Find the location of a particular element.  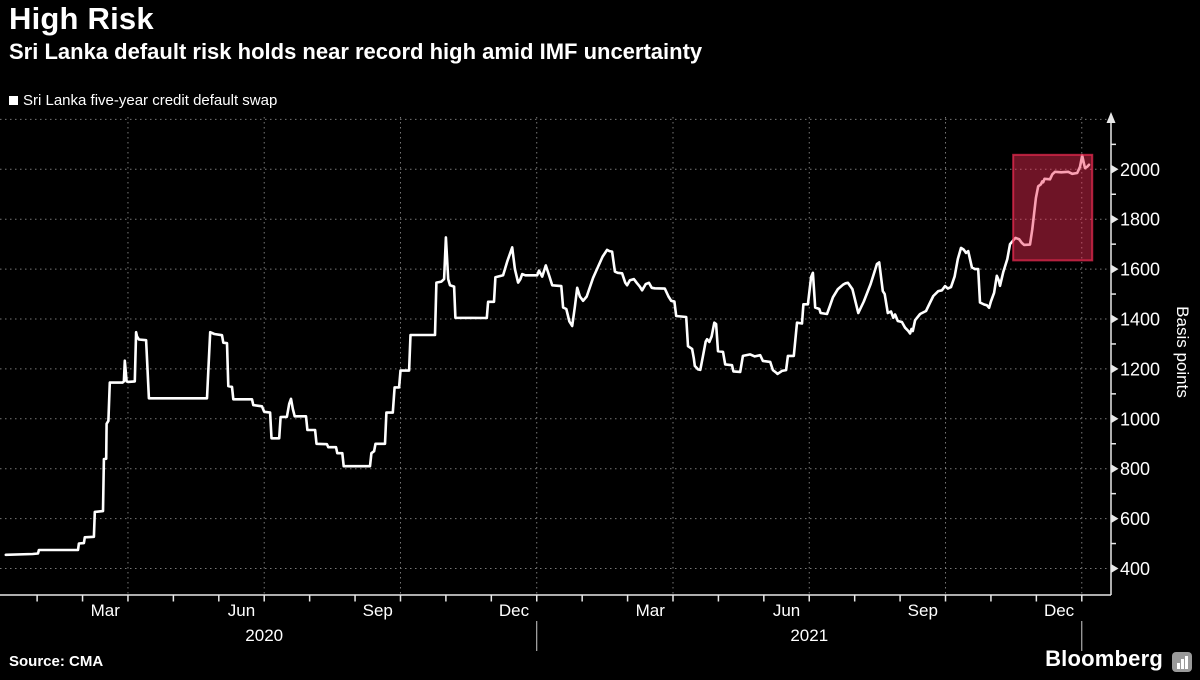

y-tick-label: 800 is located at coordinates (1135, 469).